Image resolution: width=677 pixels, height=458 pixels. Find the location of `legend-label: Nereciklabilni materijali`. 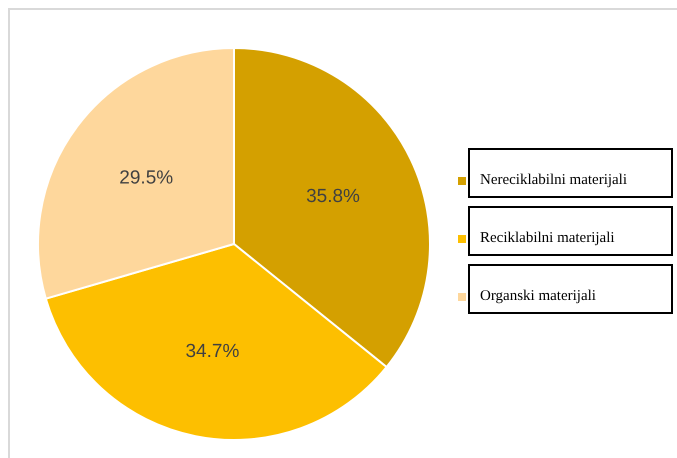

legend-label: Nereciklabilni materijali is located at coordinates (554, 180).